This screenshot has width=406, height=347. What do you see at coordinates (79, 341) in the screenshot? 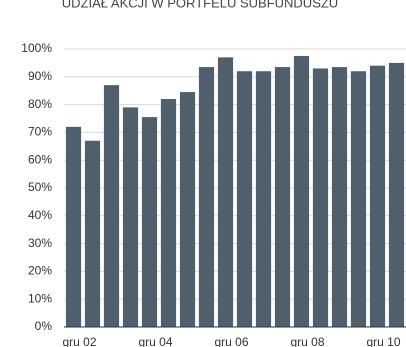
I see `x-tick-label: gru 02` at bounding box center [79, 341].